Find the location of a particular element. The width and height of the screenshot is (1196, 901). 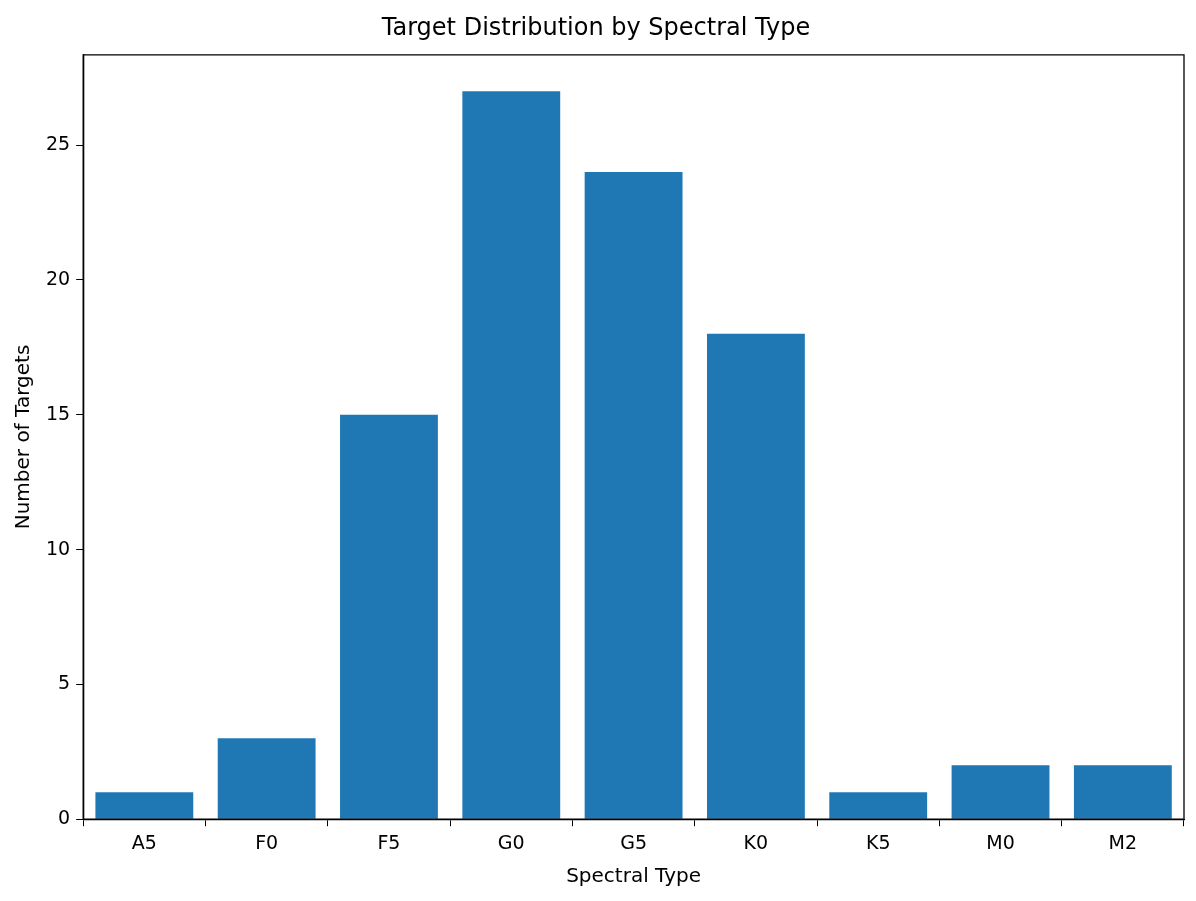

y-tick-label: 10 is located at coordinates (58, 547).